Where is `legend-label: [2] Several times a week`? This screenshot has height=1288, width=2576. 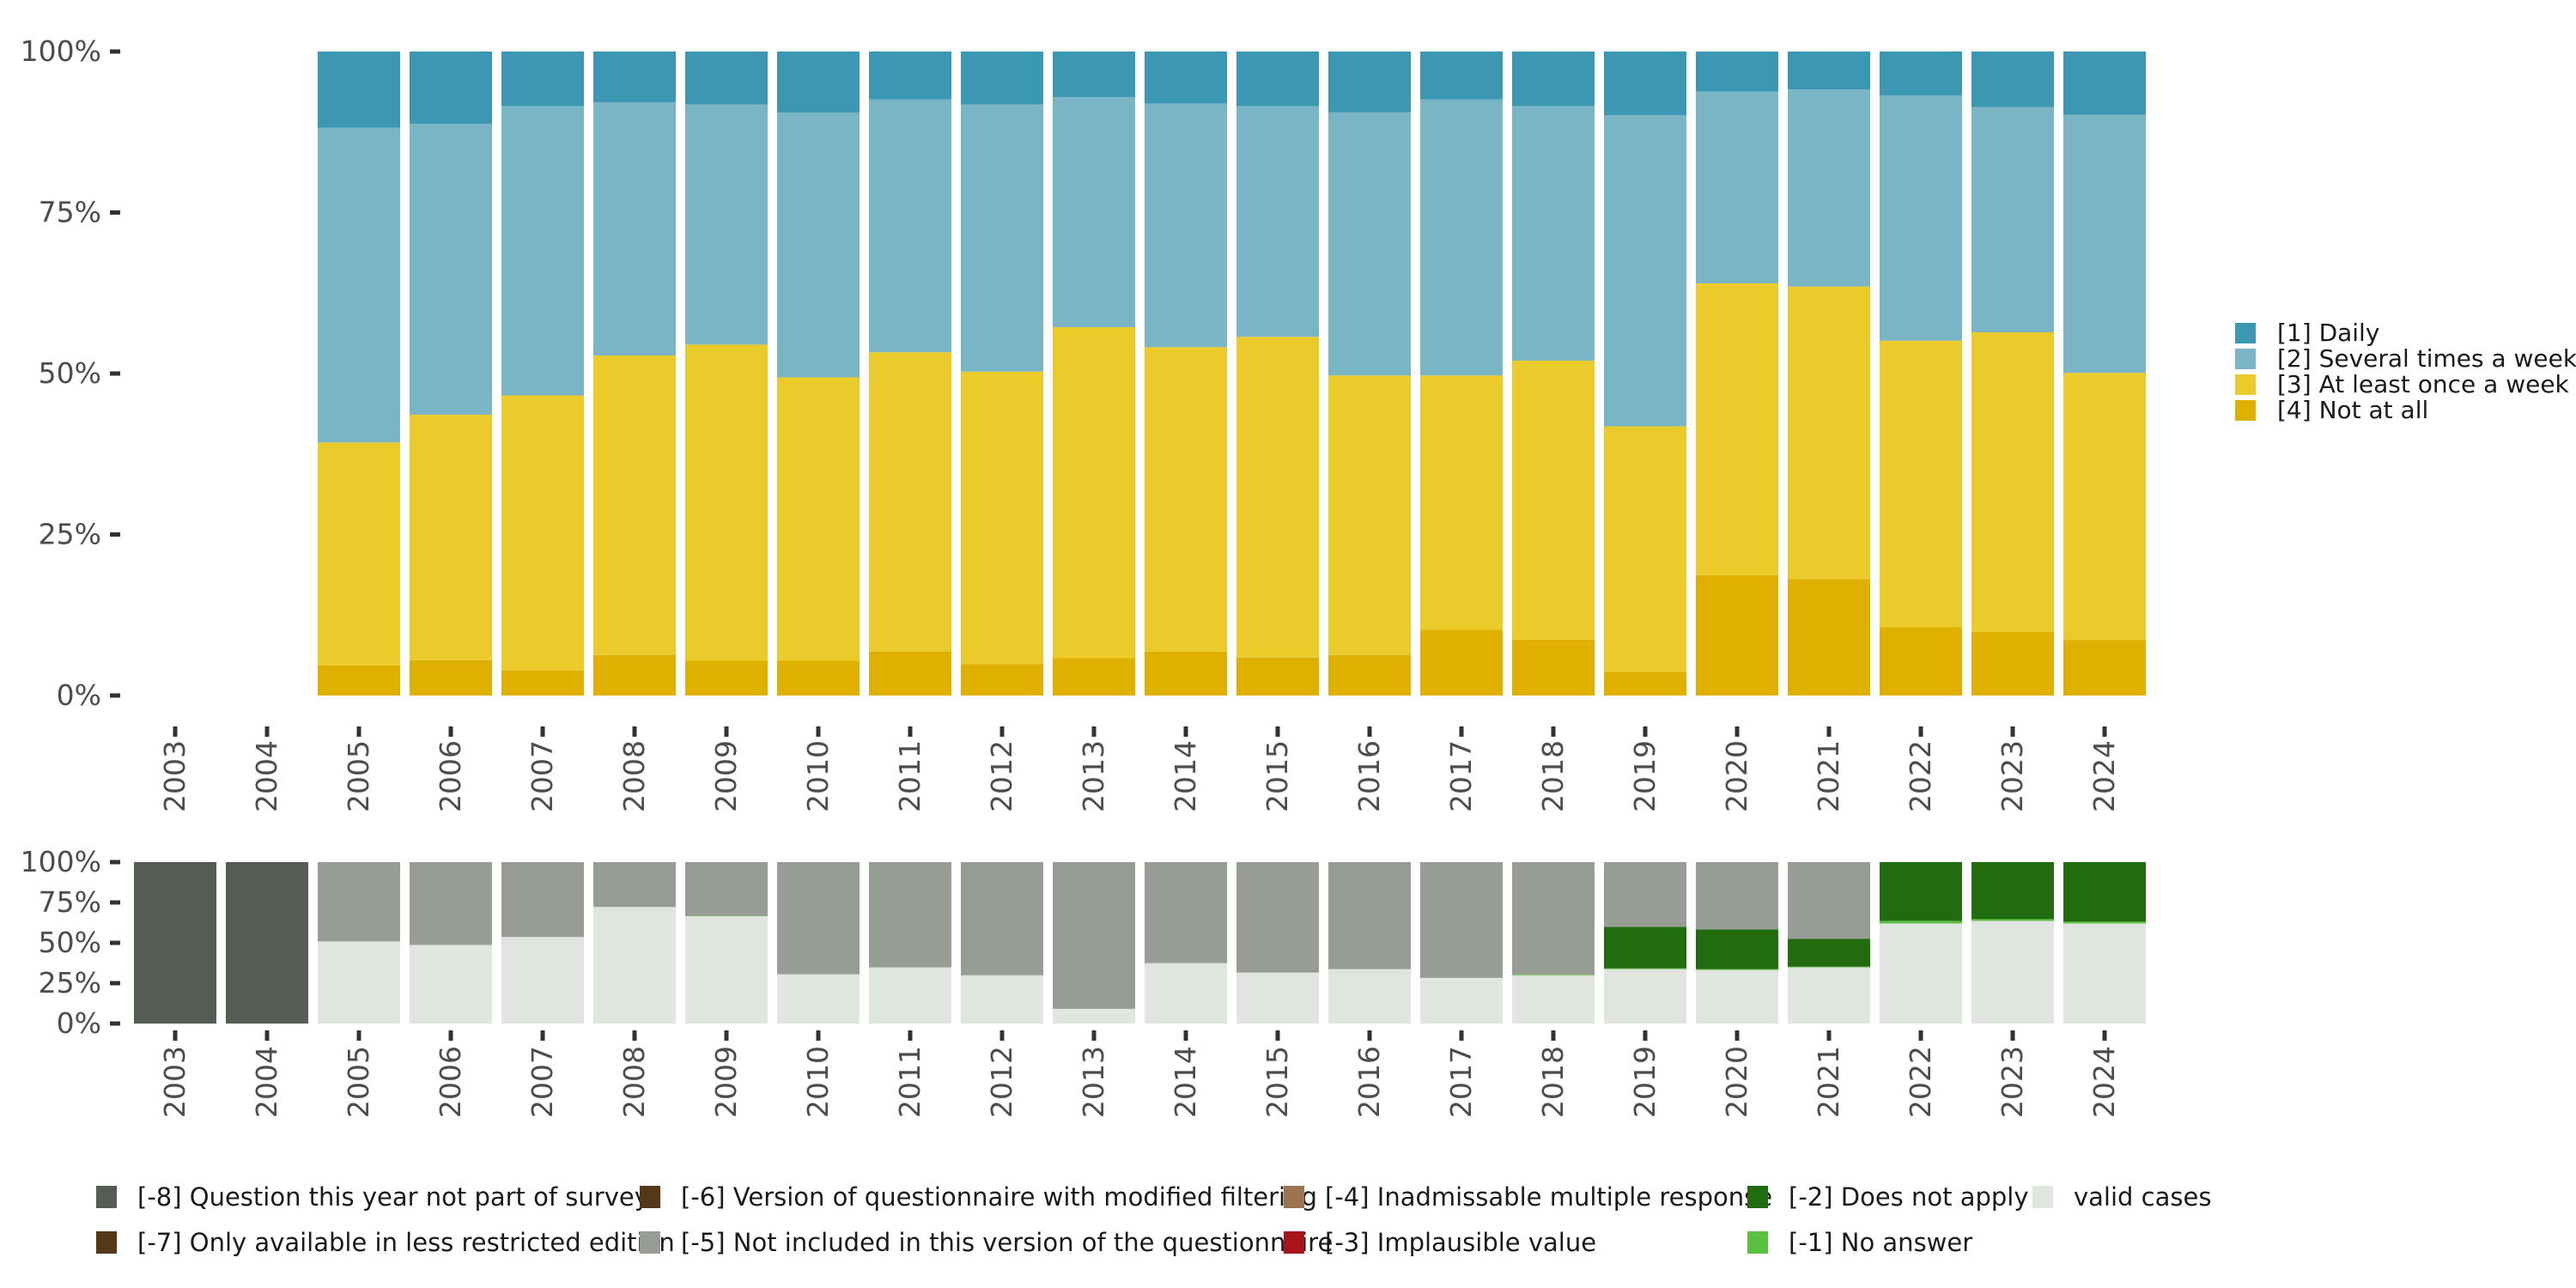
legend-label: [2] Several times a week is located at coordinates (2427, 358).